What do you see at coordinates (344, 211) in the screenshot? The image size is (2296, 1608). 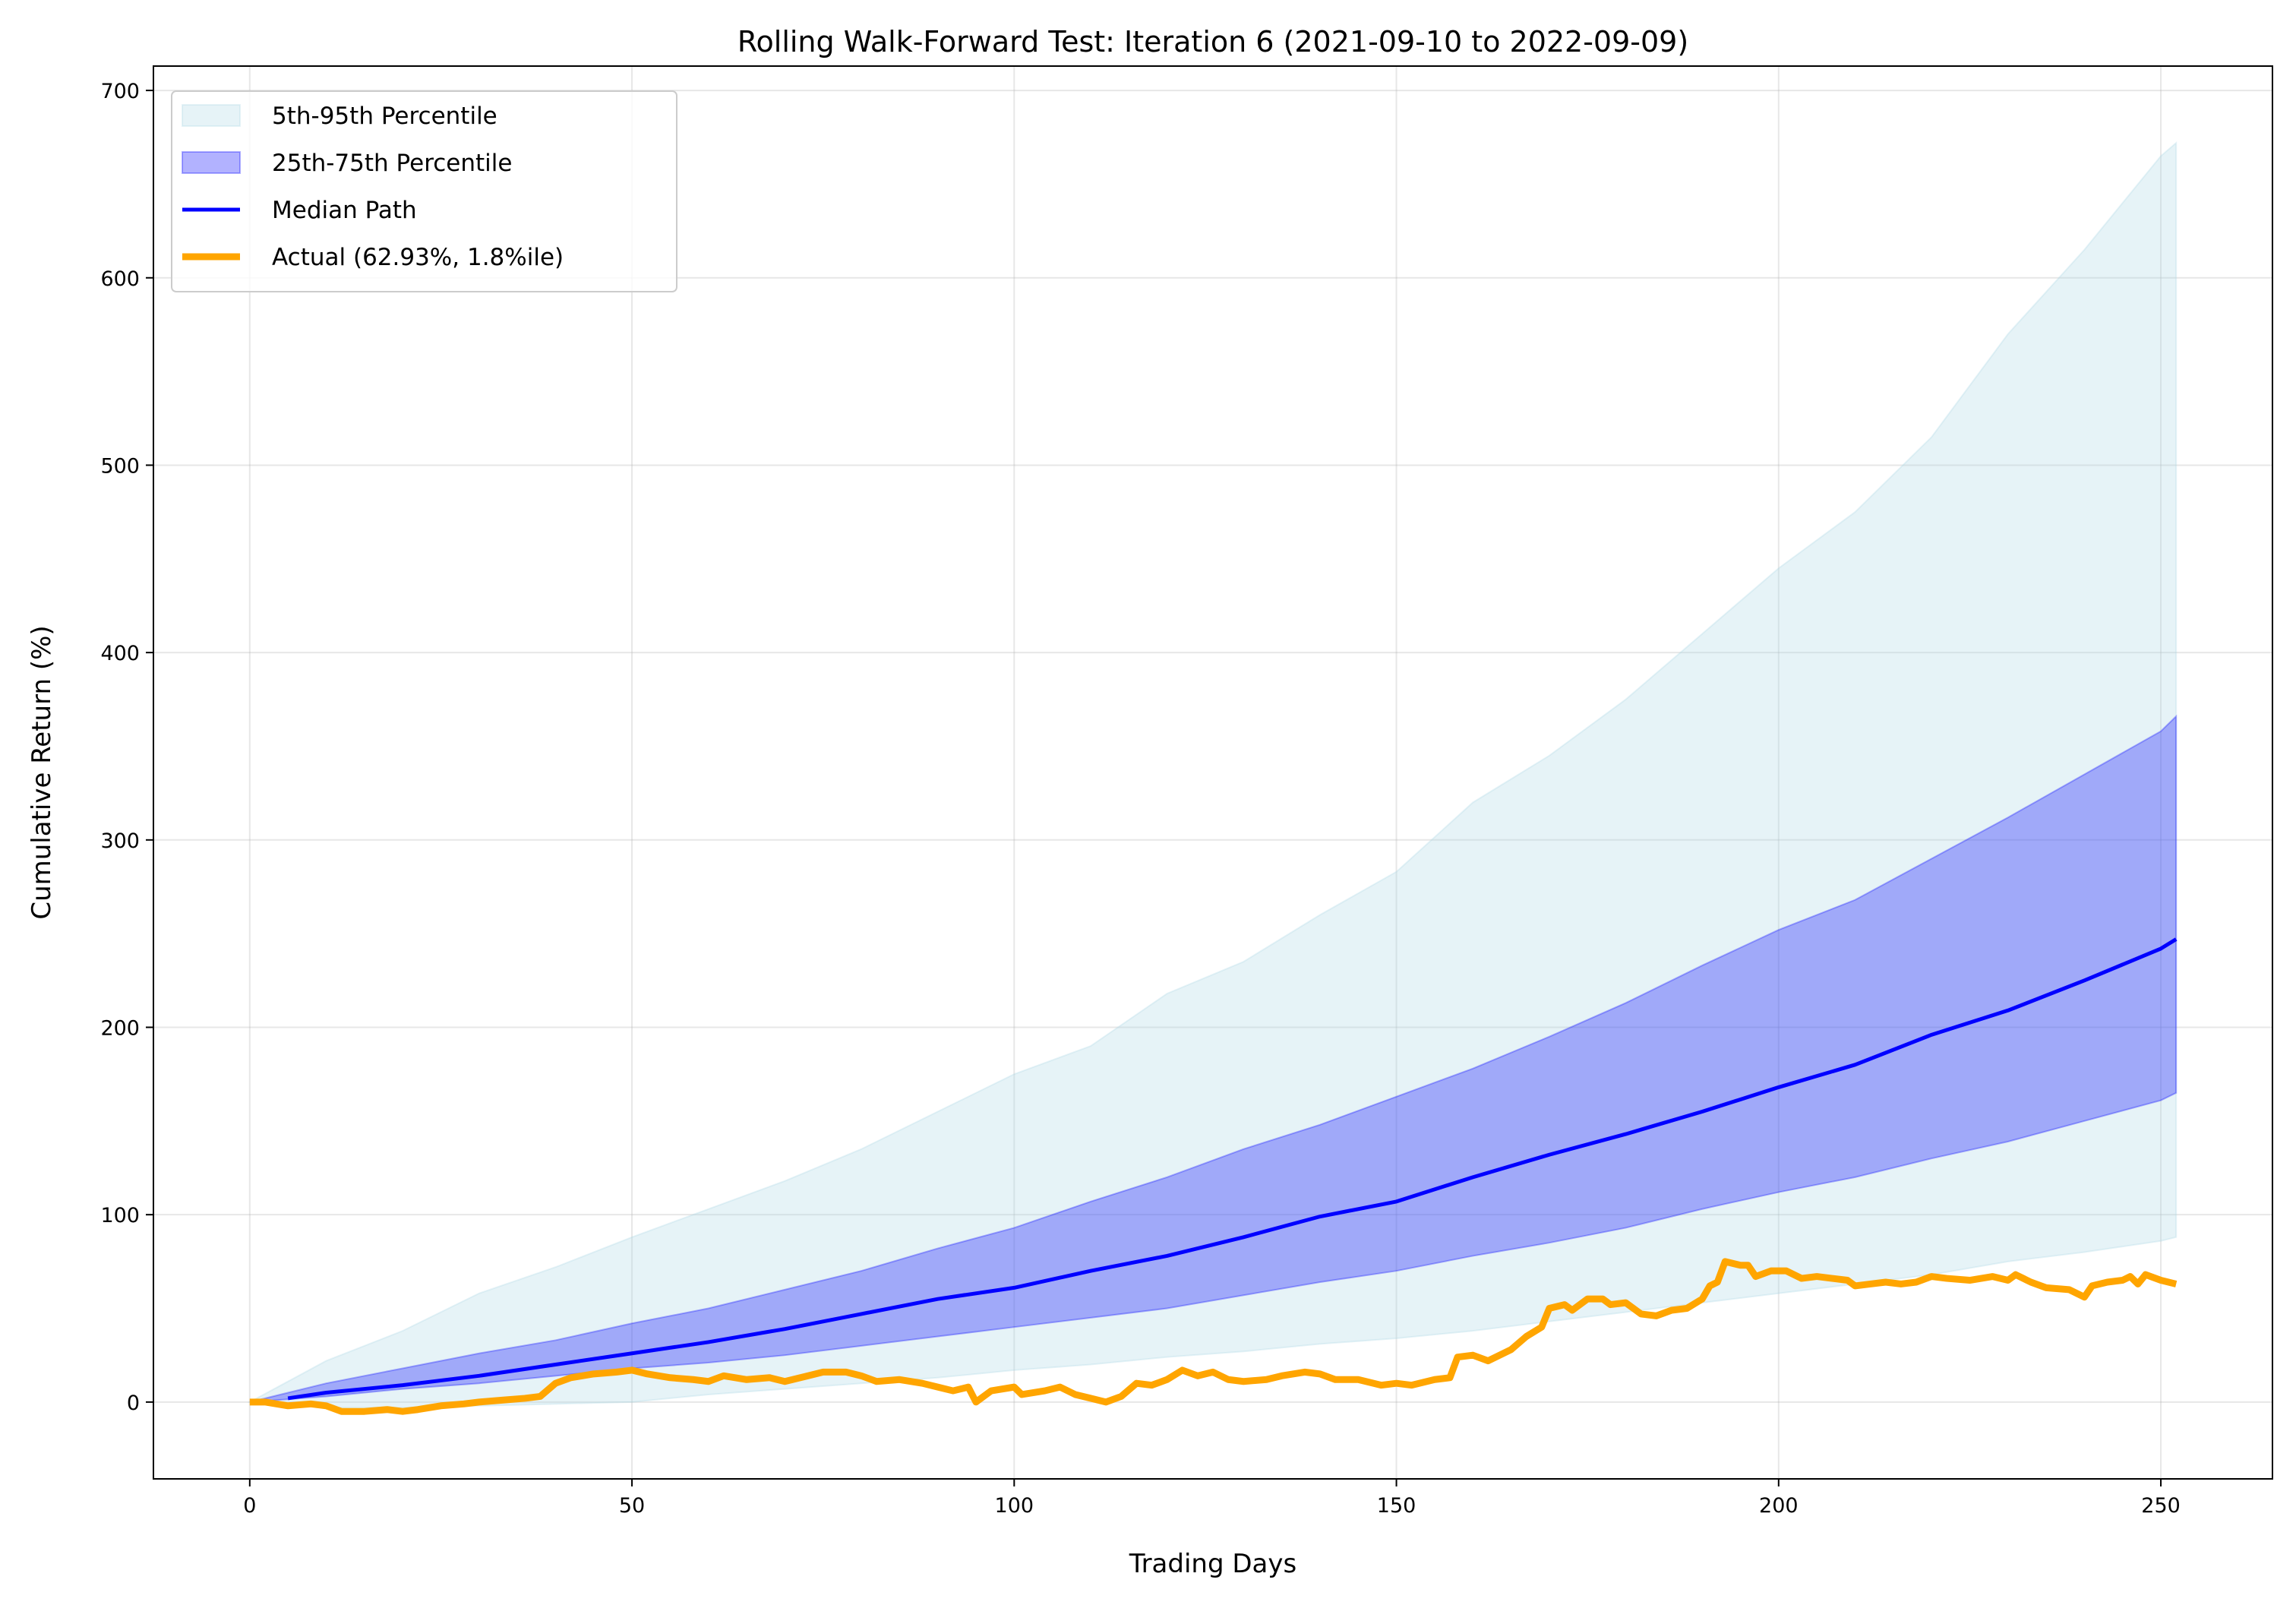 I see `legend-label-2: Median Path` at bounding box center [344, 211].